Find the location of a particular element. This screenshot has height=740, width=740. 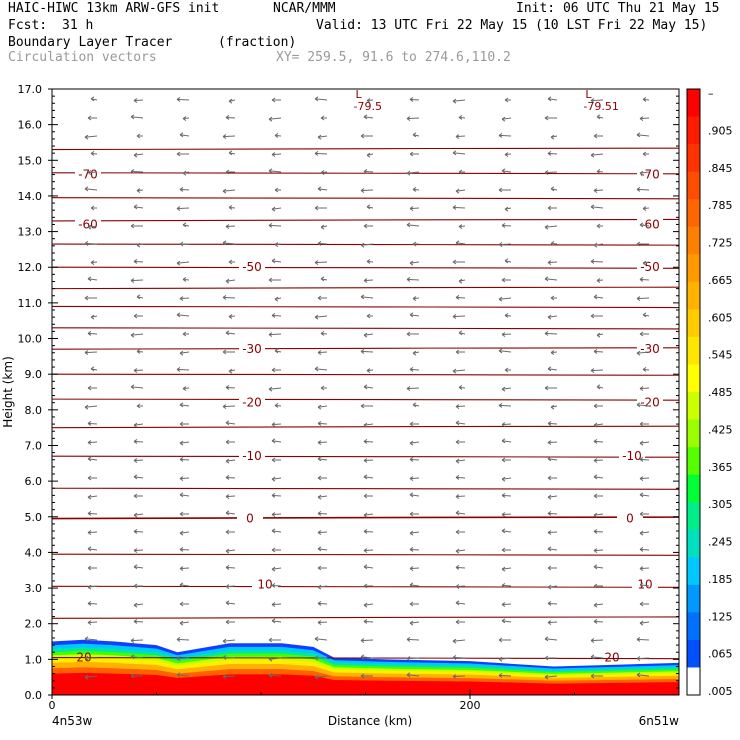

y-tick-label: 4.0 is located at coordinates (34, 552).